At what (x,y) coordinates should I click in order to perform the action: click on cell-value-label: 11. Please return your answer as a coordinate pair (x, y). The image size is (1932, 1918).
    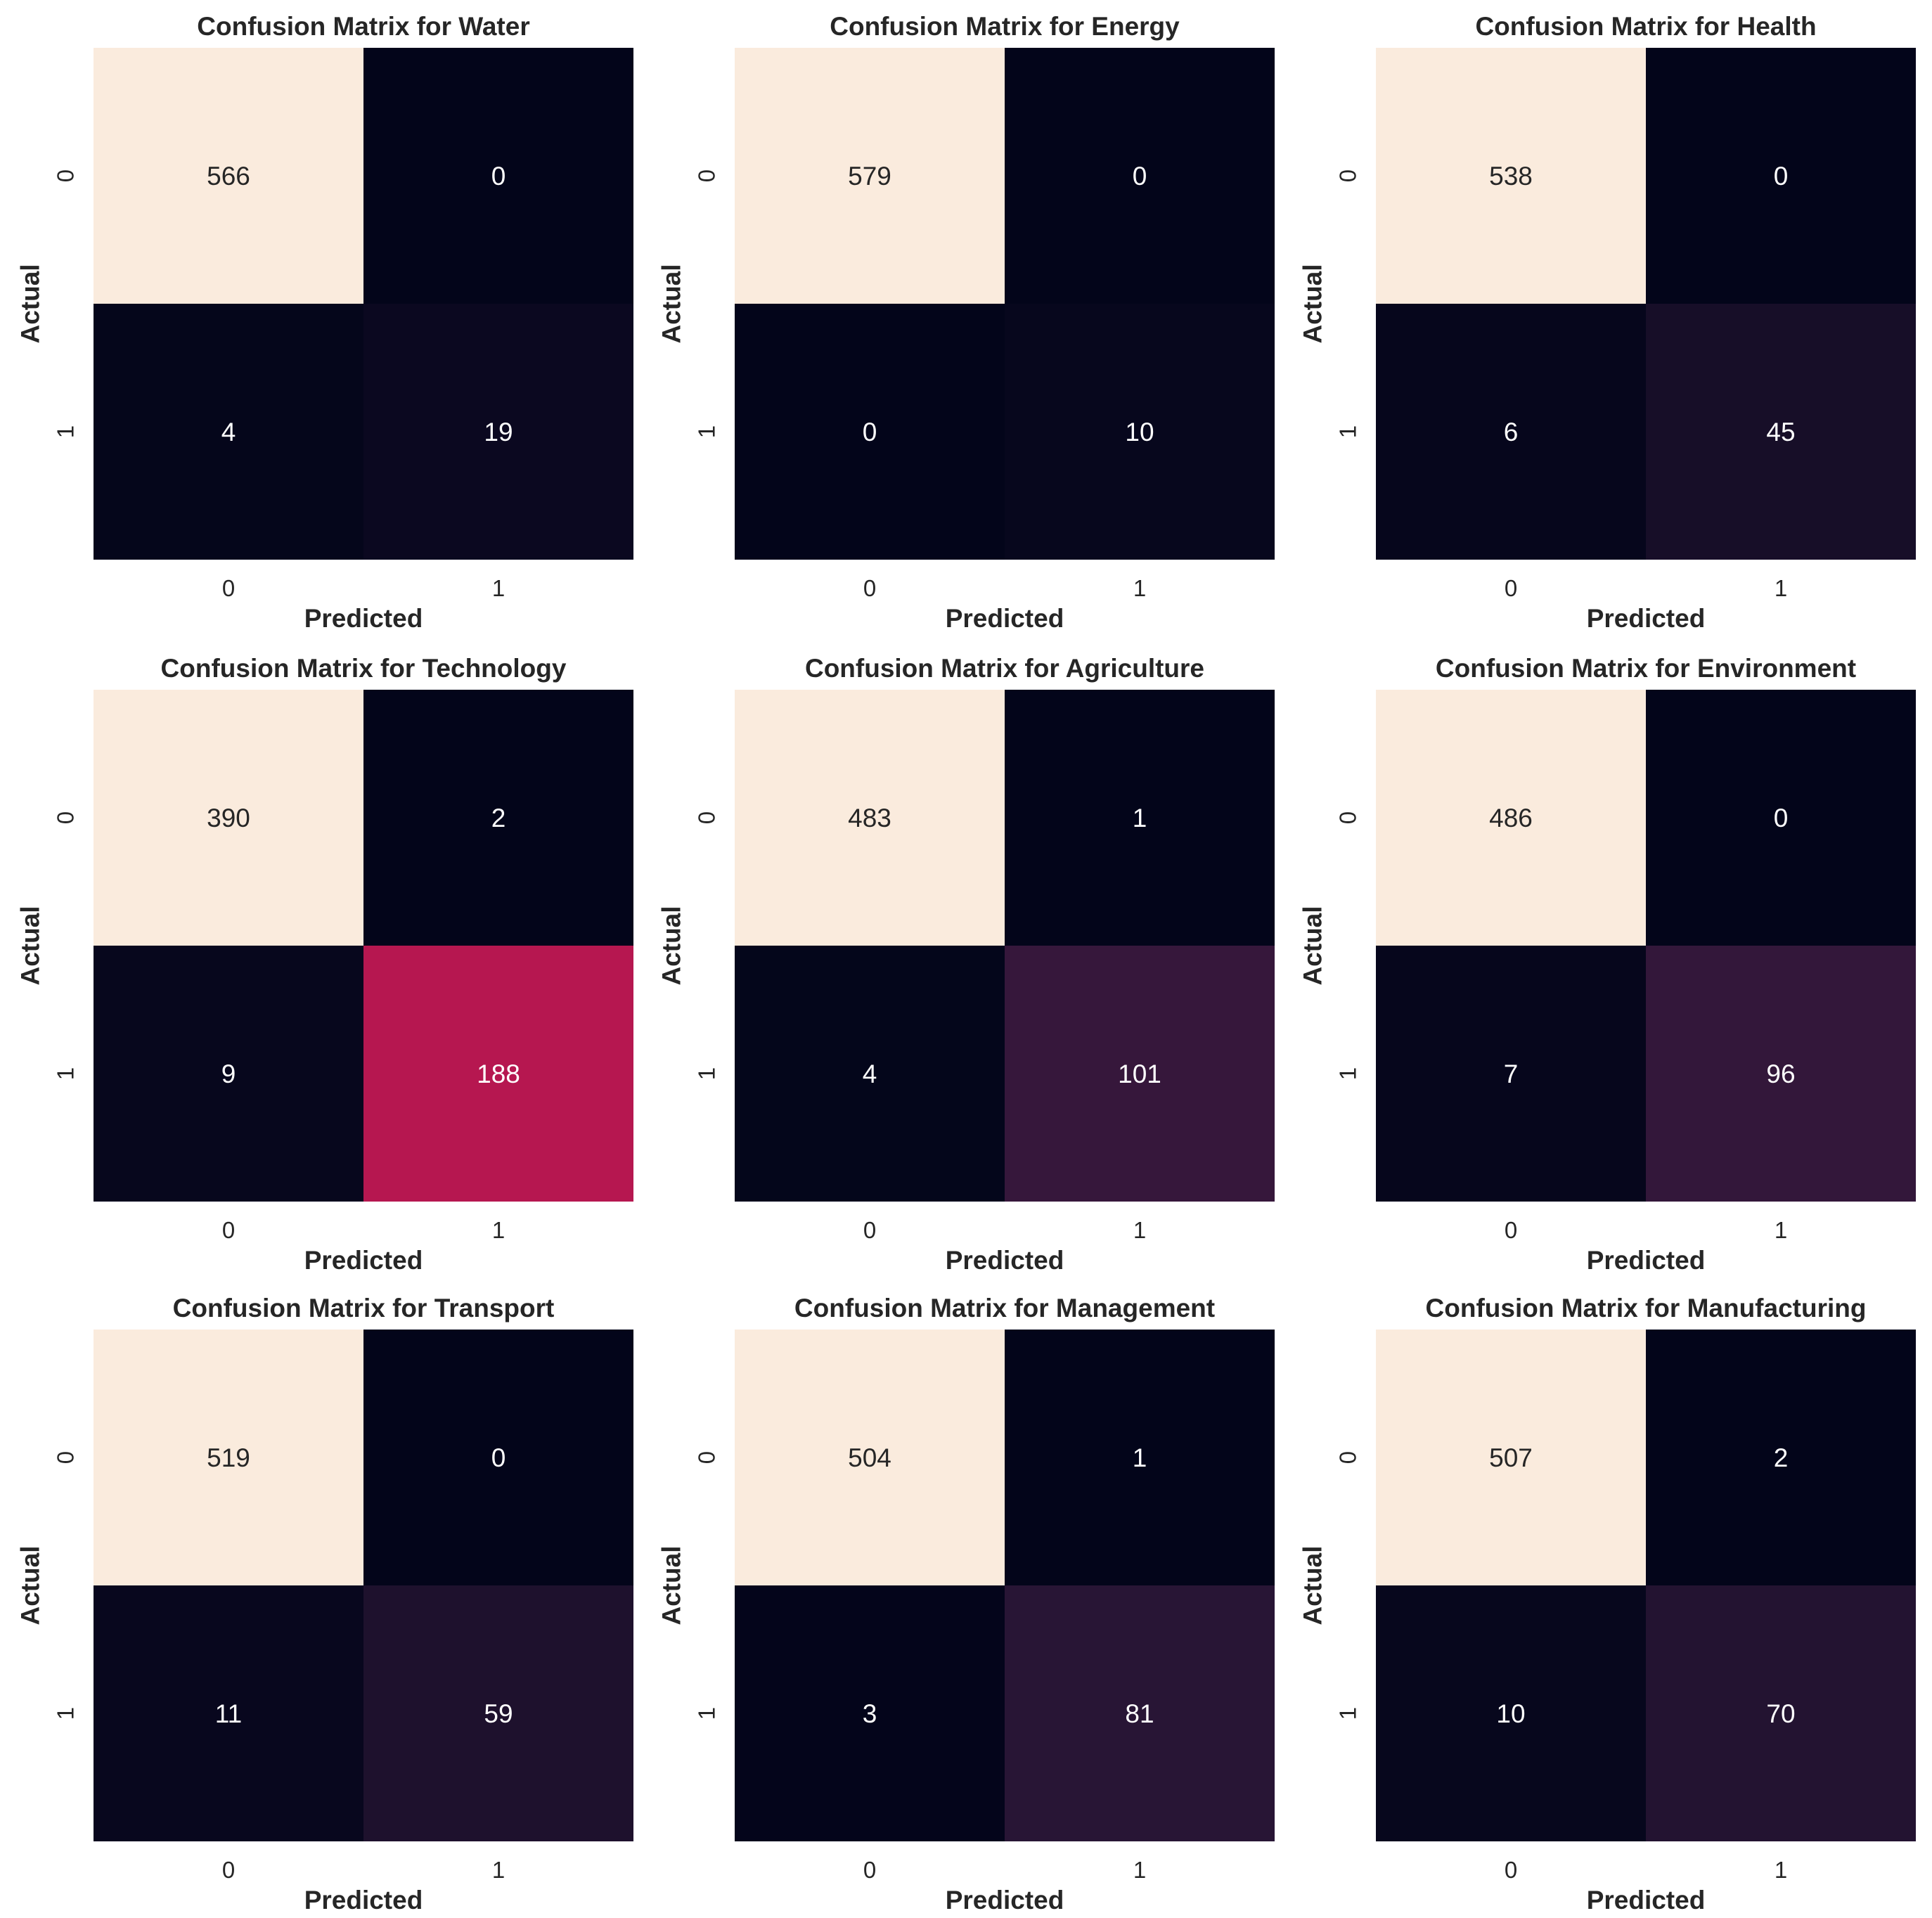
    Looking at the image, I should click on (228, 1713).